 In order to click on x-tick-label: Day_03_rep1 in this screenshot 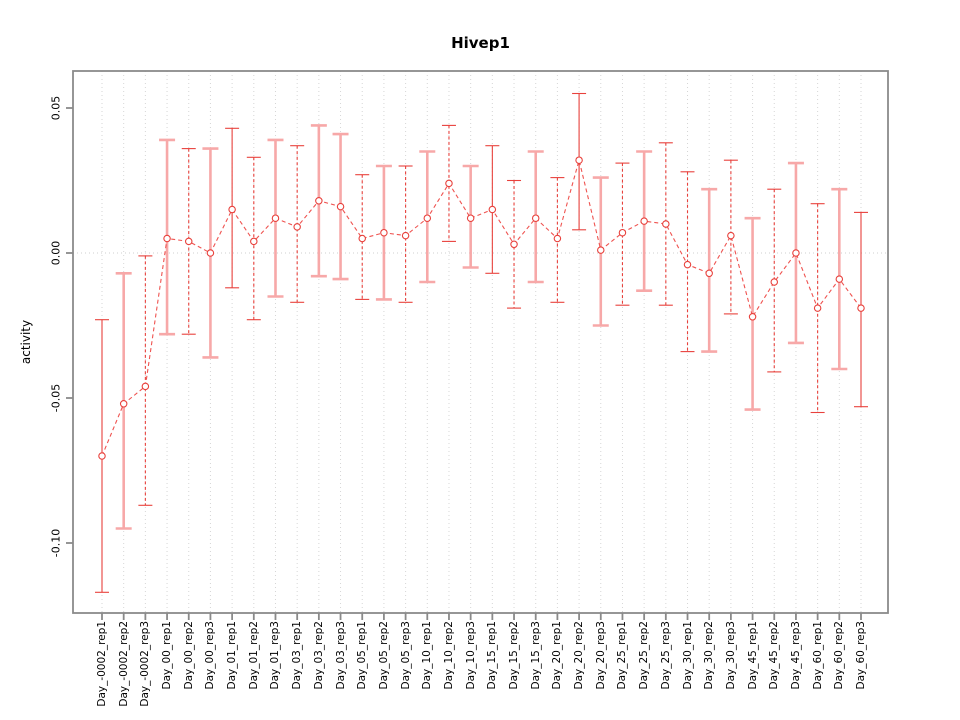, I will do `click(297, 655)`.